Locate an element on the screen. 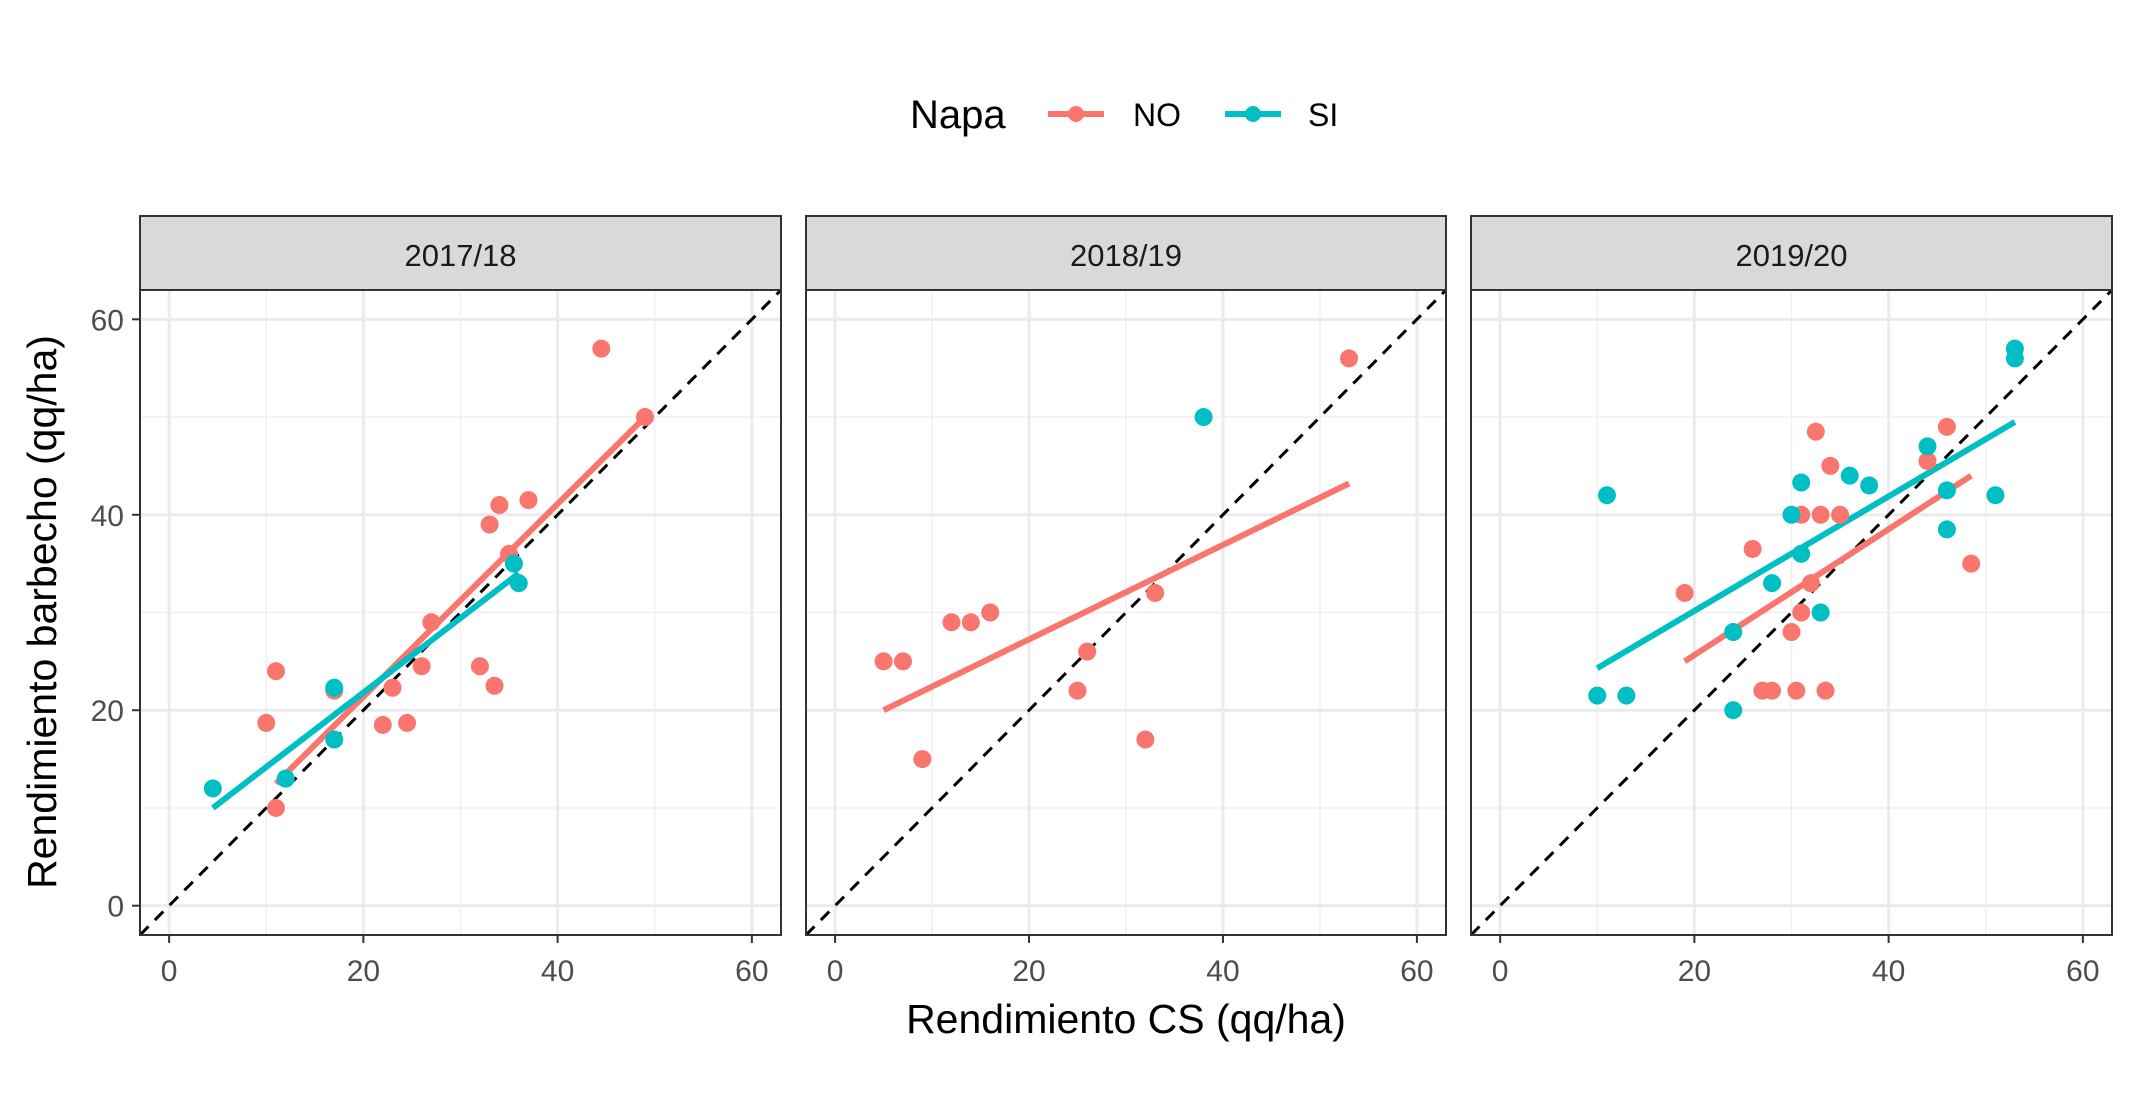  legend-title: Napa is located at coordinates (958, 115).